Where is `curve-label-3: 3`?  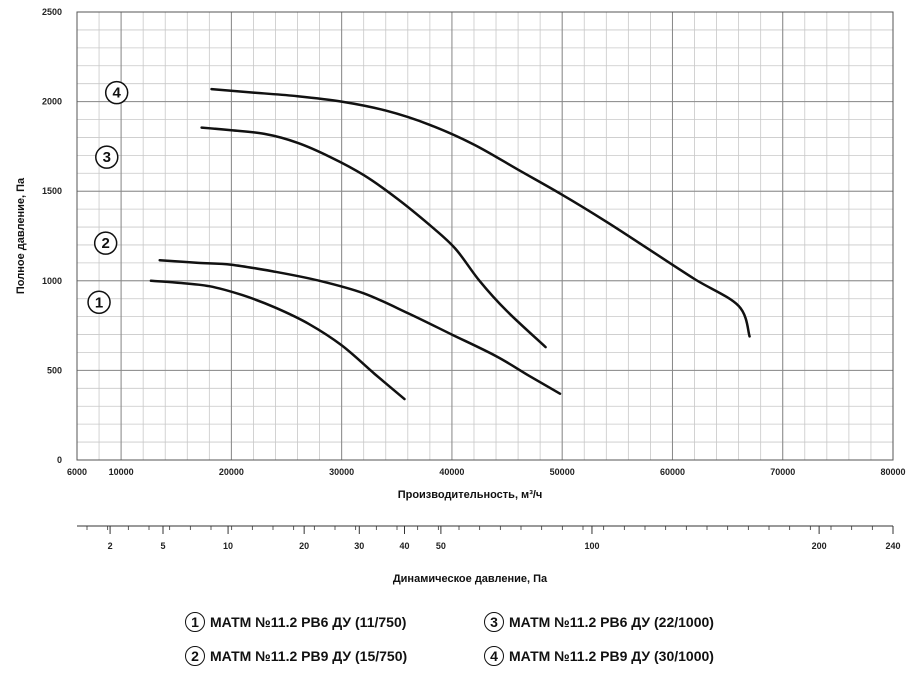 curve-label-3: 3 is located at coordinates (107, 157).